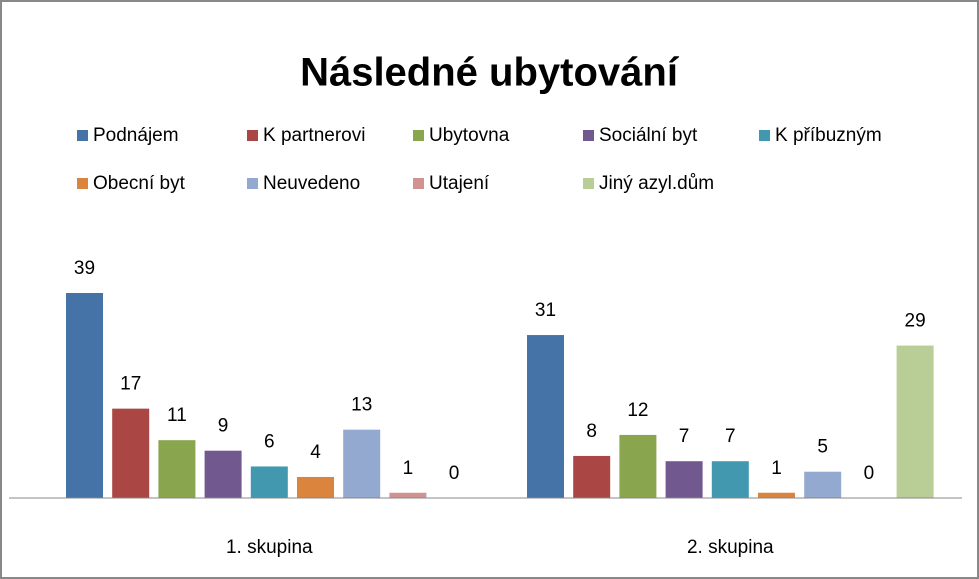  What do you see at coordinates (648, 135) in the screenshot?
I see `legend-label: Sociální byt` at bounding box center [648, 135].